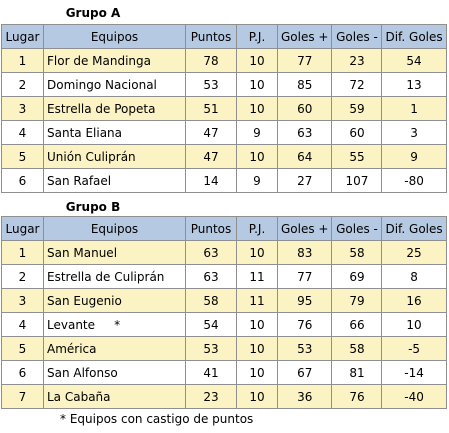  What do you see at coordinates (357, 324) in the screenshot?
I see `cell-goles-contra: 66` at bounding box center [357, 324].